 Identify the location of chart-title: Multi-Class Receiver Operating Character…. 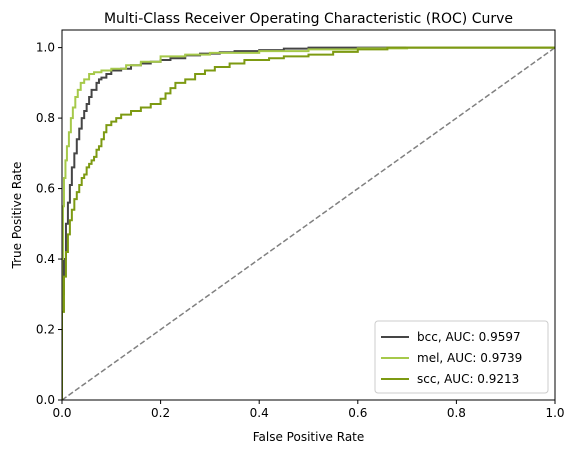
(308, 19).